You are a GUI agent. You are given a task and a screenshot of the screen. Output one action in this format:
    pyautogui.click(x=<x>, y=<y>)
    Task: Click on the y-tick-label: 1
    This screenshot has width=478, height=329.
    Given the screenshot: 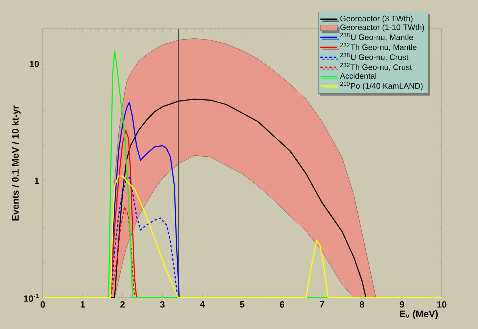 What is the action you would take?
    pyautogui.click(x=37, y=181)
    